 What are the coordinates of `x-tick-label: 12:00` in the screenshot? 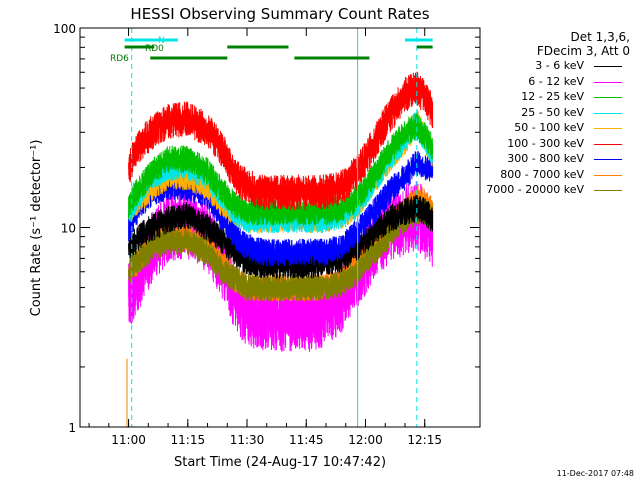 It's located at (365, 440).